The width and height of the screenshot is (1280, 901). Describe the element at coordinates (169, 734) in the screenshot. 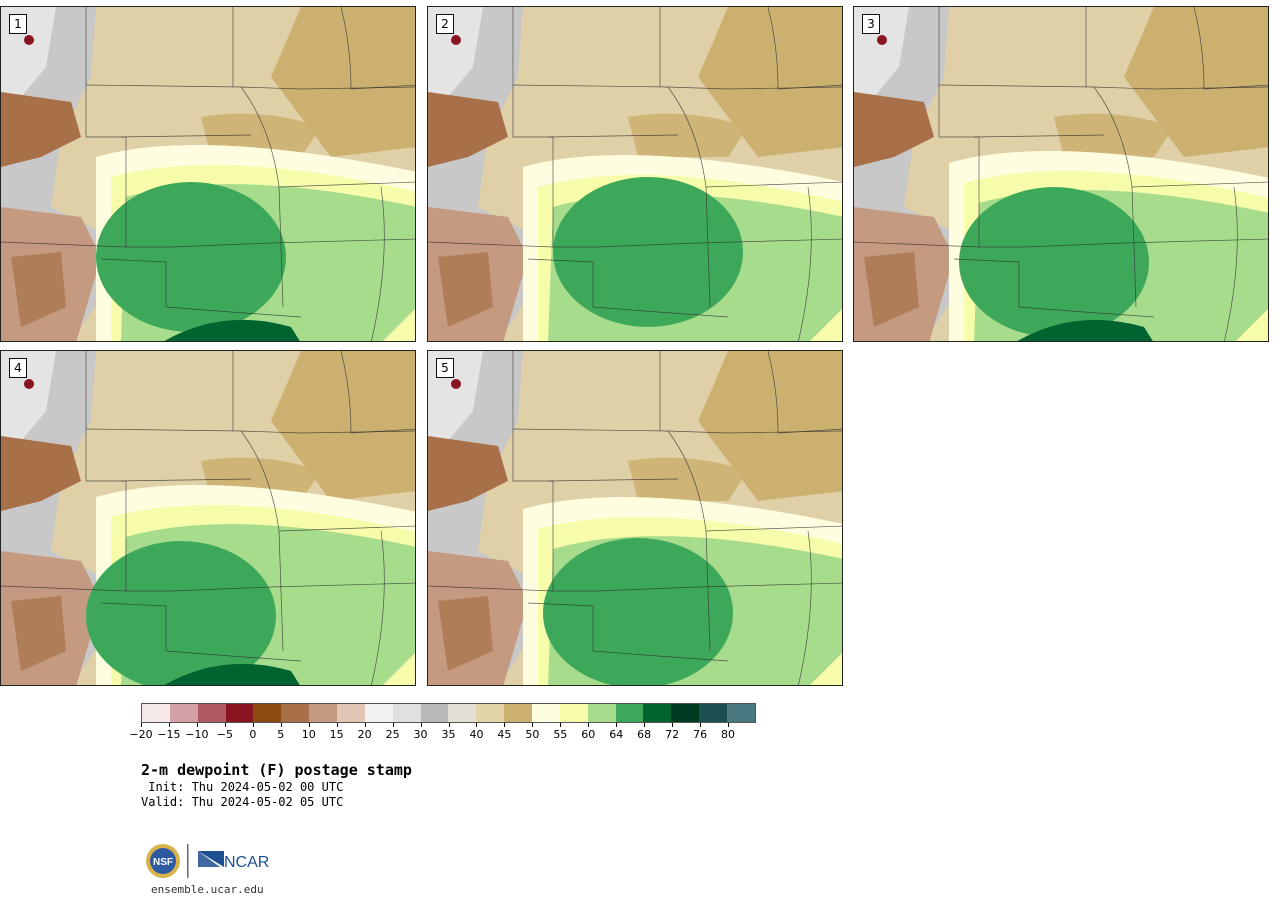

I see `colorbar-tick-label: −15` at that location.